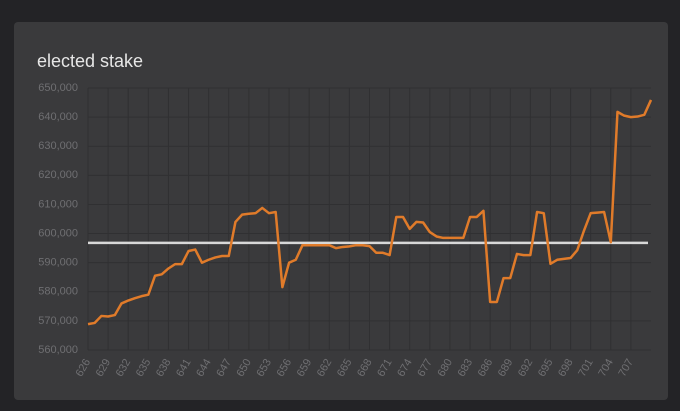  What do you see at coordinates (58, 233) in the screenshot?
I see `y-tick-label: 600,000` at bounding box center [58, 233].